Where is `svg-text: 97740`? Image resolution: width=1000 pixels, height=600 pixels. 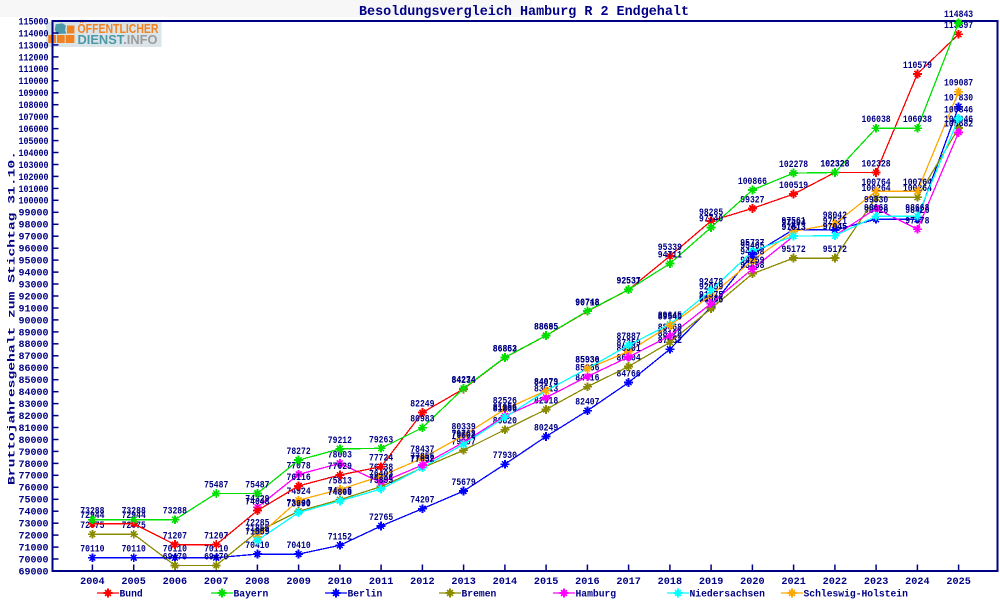
svg-text: 97740 is located at coordinates (711, 219).